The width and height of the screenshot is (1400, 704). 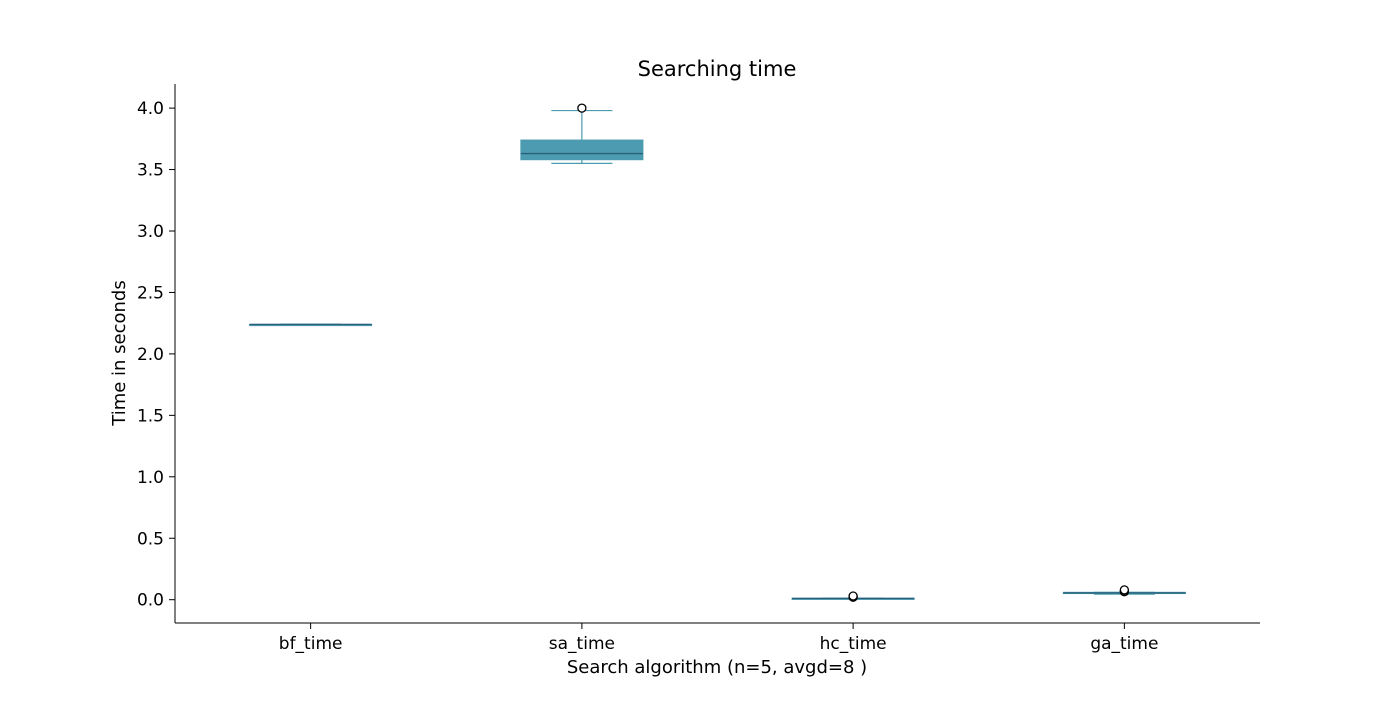 I want to click on y-tick-label: 4.0, so click(x=150, y=109).